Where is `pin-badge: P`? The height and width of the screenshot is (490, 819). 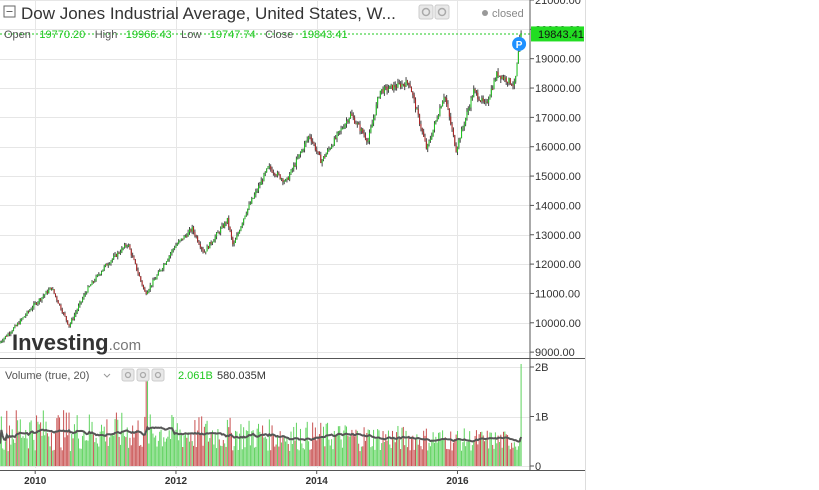 pin-badge: P is located at coordinates (519, 43).